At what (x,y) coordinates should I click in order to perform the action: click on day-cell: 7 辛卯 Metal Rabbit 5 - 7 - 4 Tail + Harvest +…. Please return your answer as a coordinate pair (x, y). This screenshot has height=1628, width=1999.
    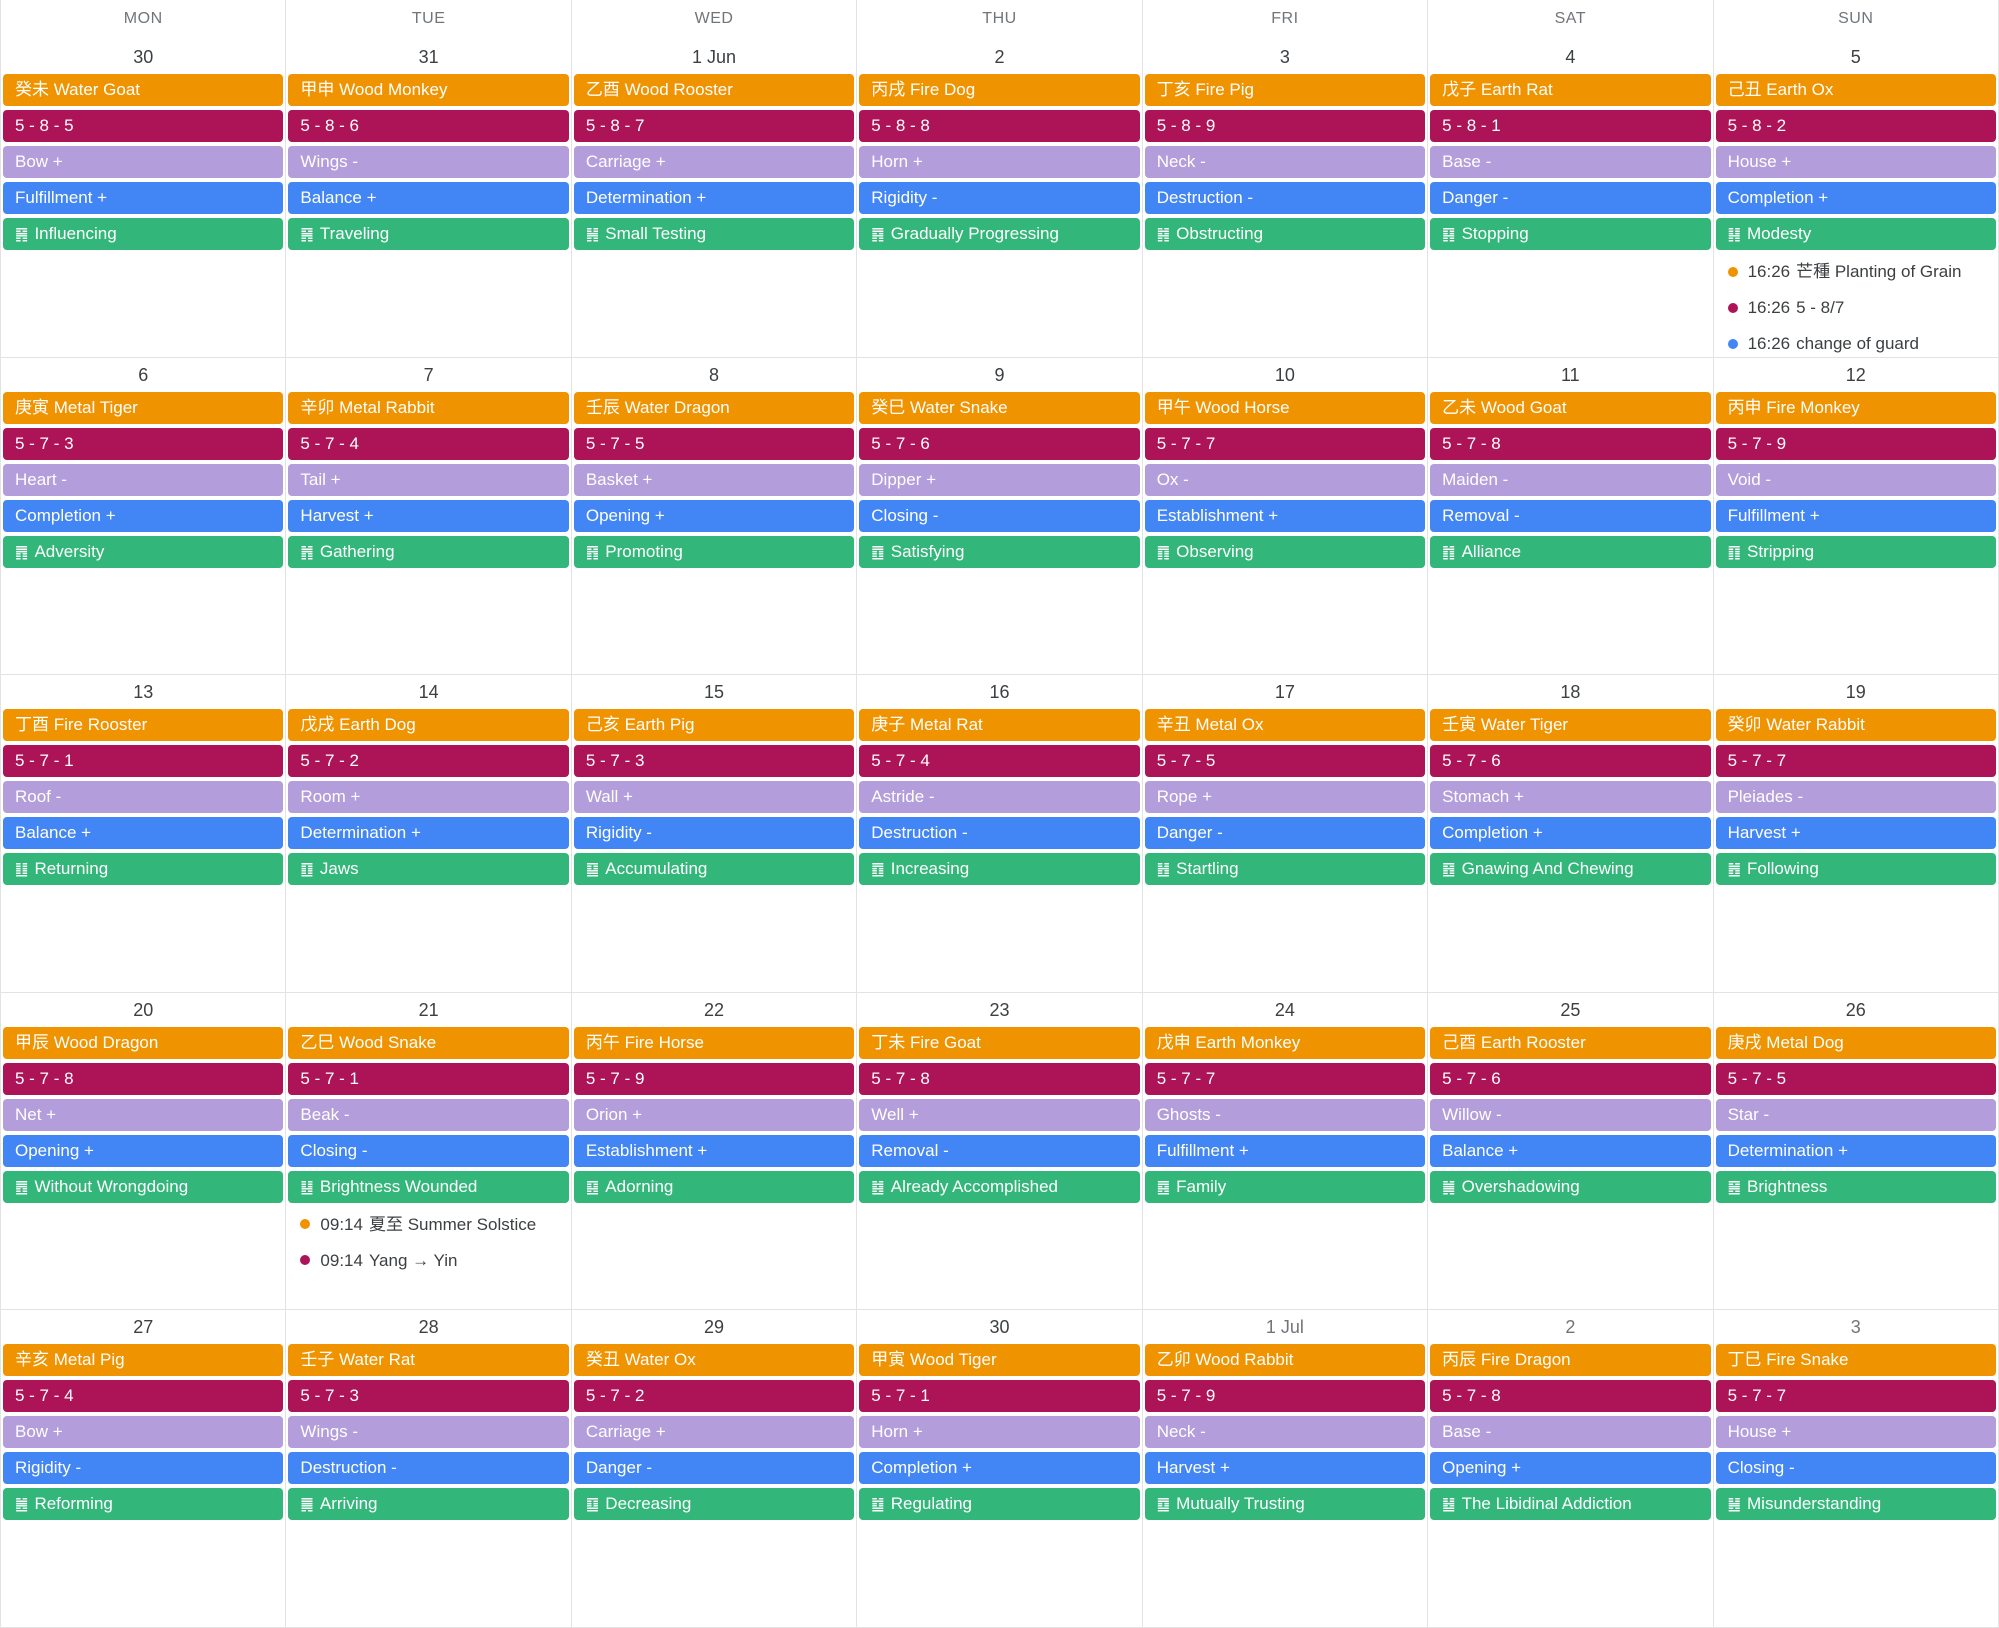
    Looking at the image, I should click on (429, 516).